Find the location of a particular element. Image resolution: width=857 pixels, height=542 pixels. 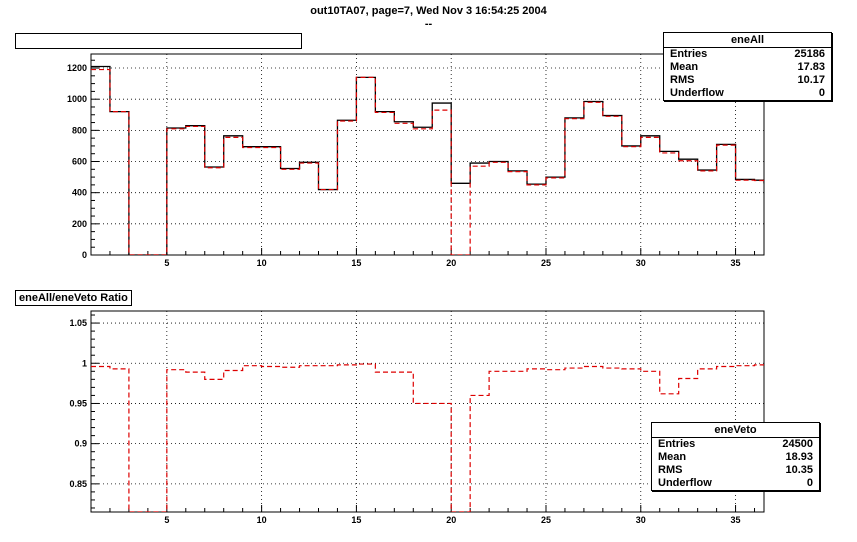

bottom-stats-name: eneVeto is located at coordinates (735, 430).